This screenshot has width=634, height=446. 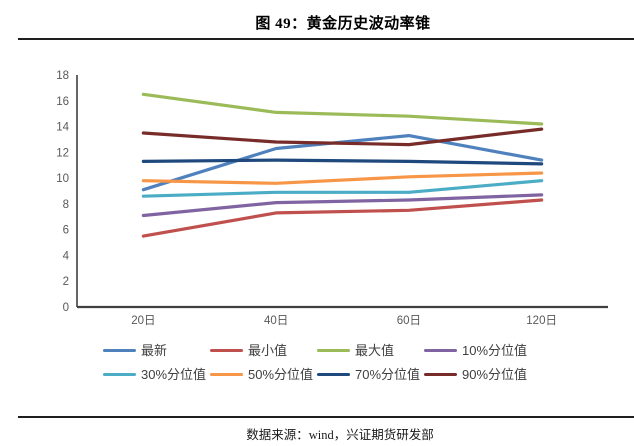 I want to click on legend-item-0: 最新, so click(x=156, y=350).